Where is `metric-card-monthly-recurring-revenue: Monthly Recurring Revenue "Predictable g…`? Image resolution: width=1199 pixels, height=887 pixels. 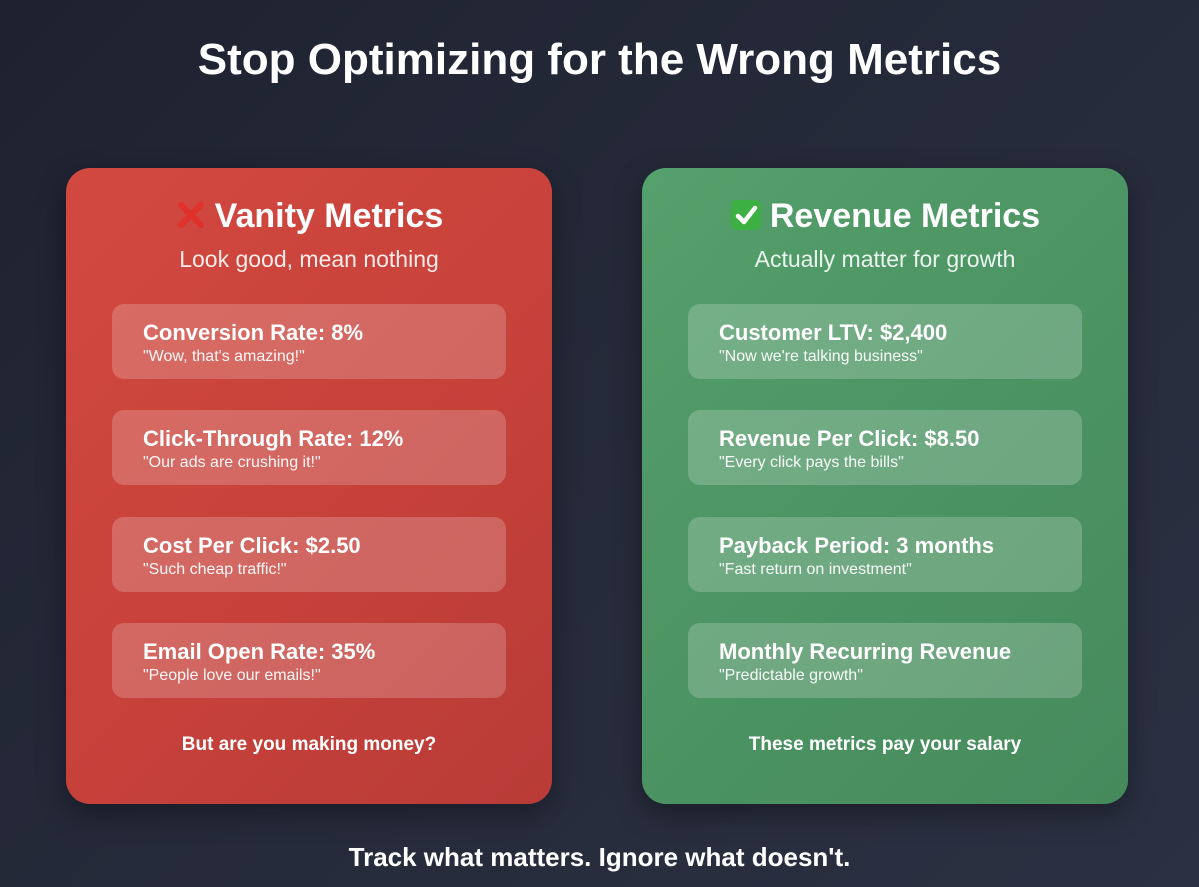
metric-card-monthly-recurring-revenue: Monthly Recurring Revenue "Predictable g… is located at coordinates (885, 660).